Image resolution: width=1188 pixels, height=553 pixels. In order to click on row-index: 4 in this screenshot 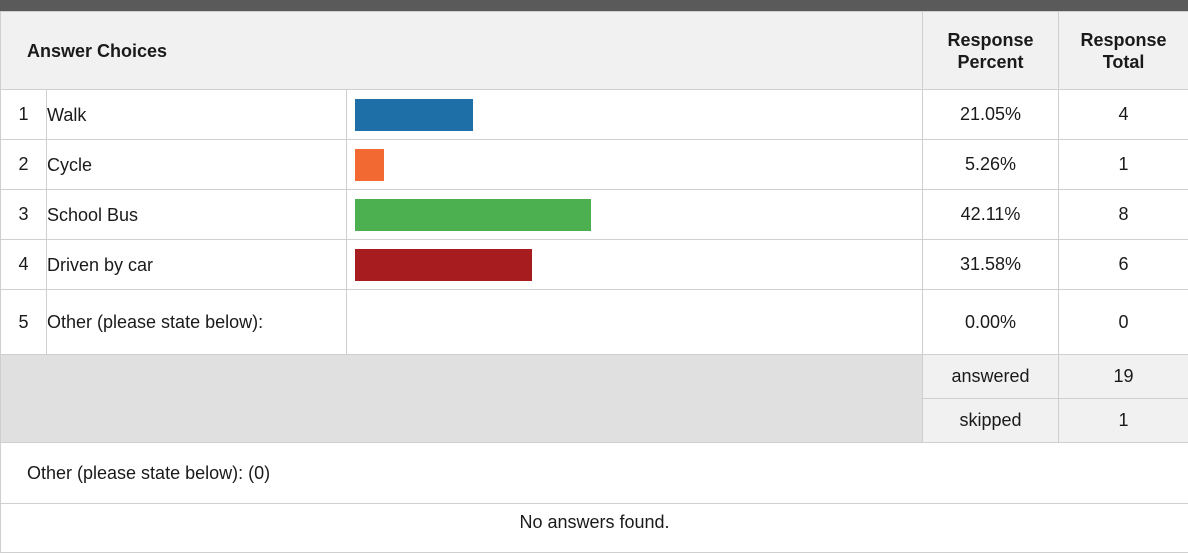, I will do `click(24, 265)`.